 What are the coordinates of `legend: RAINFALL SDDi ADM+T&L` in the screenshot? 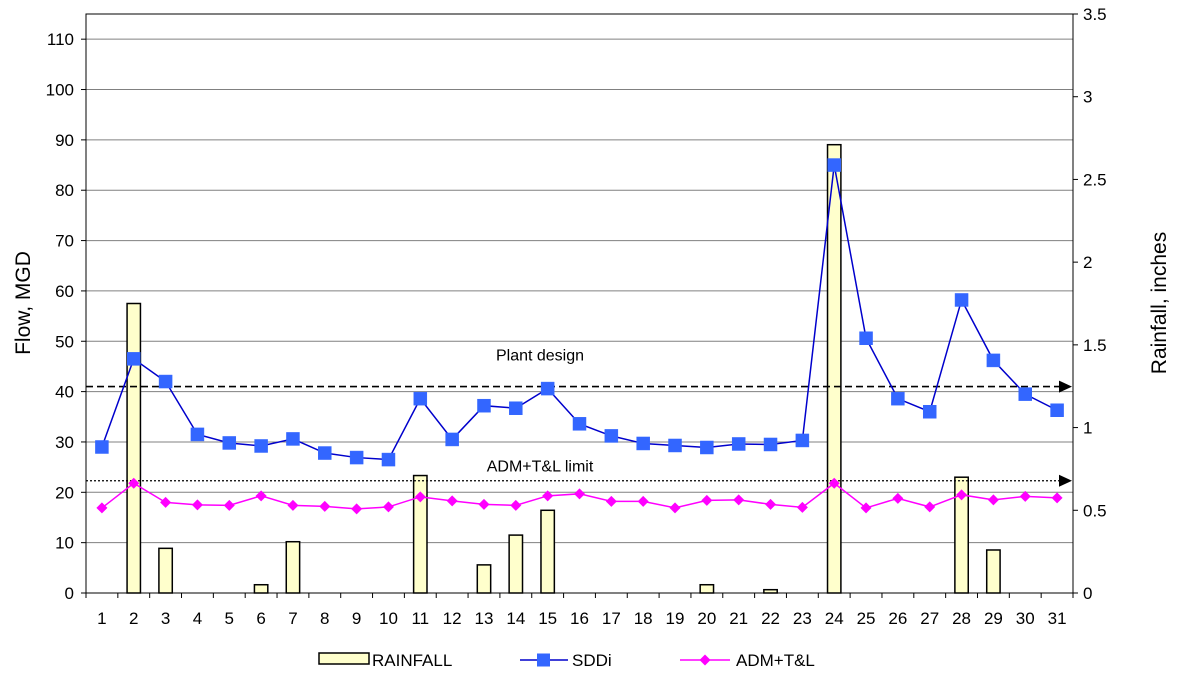 It's located at (566, 660).